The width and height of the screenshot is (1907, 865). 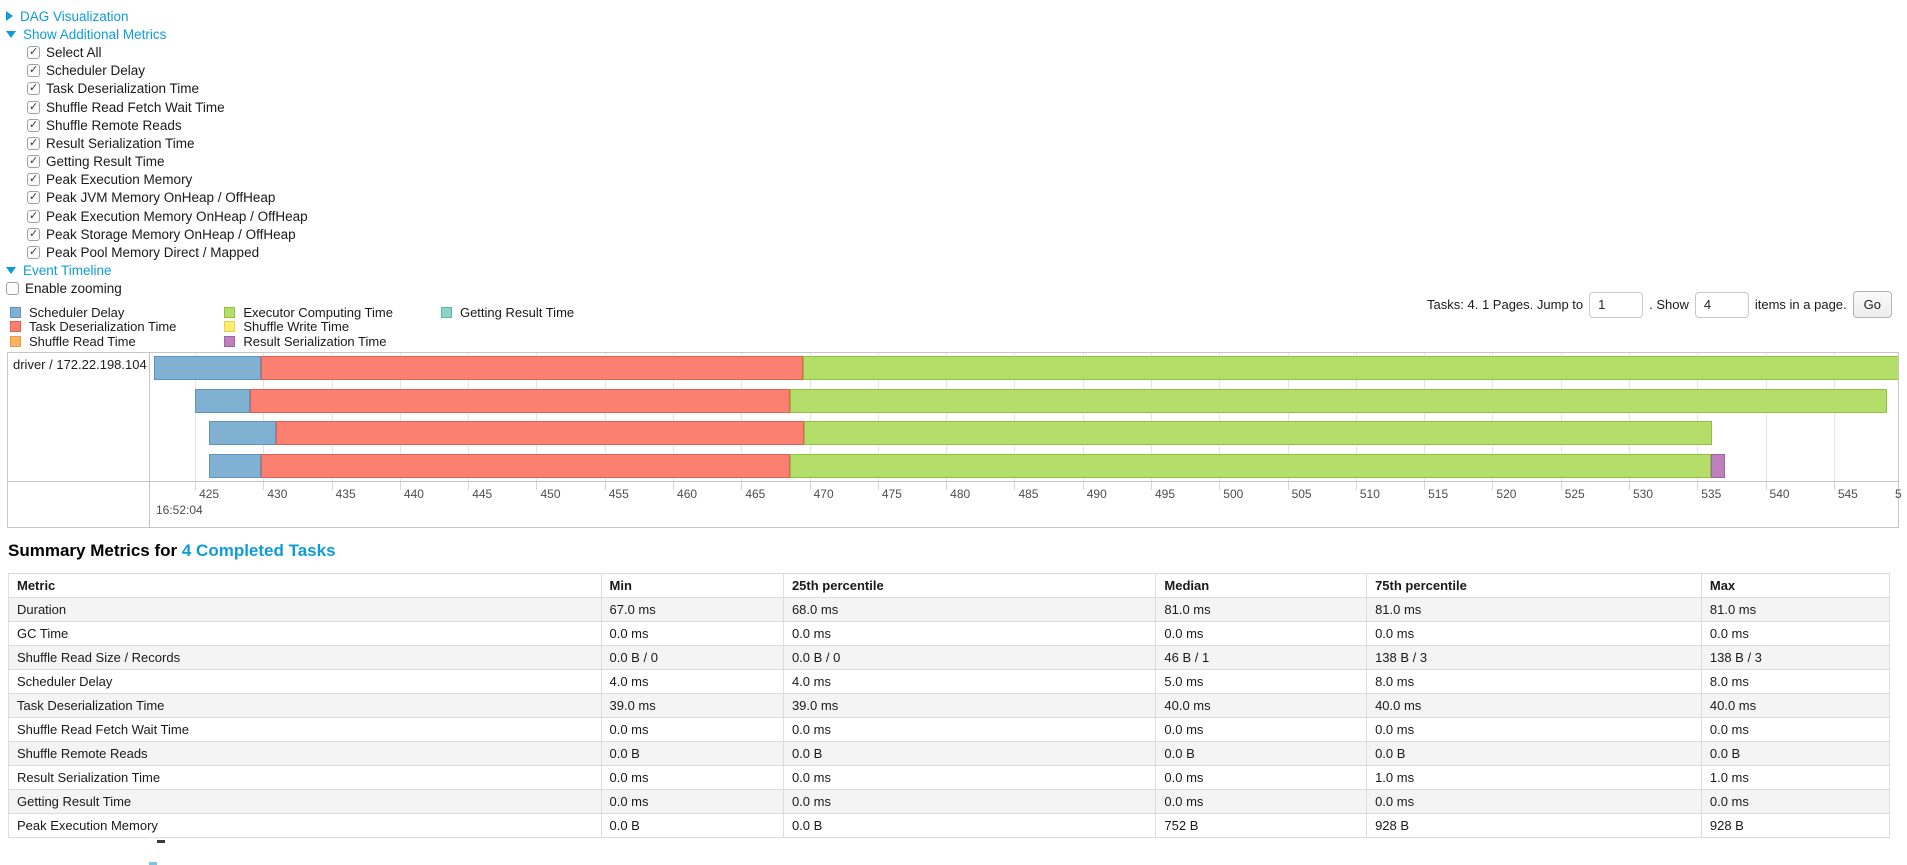 I want to click on task-4-scheduler-delay-bar, so click(x=234, y=465).